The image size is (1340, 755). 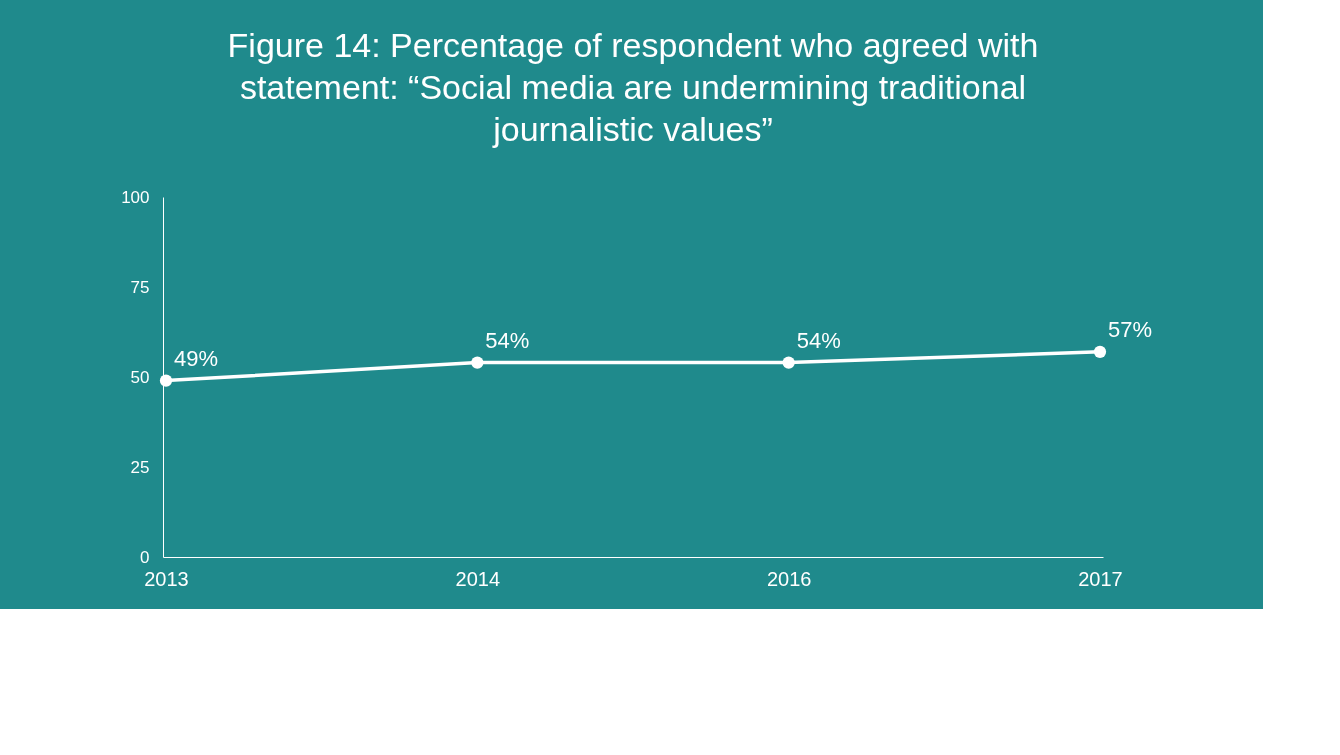 What do you see at coordinates (145, 557) in the screenshot?
I see `y-tick-label: 0` at bounding box center [145, 557].